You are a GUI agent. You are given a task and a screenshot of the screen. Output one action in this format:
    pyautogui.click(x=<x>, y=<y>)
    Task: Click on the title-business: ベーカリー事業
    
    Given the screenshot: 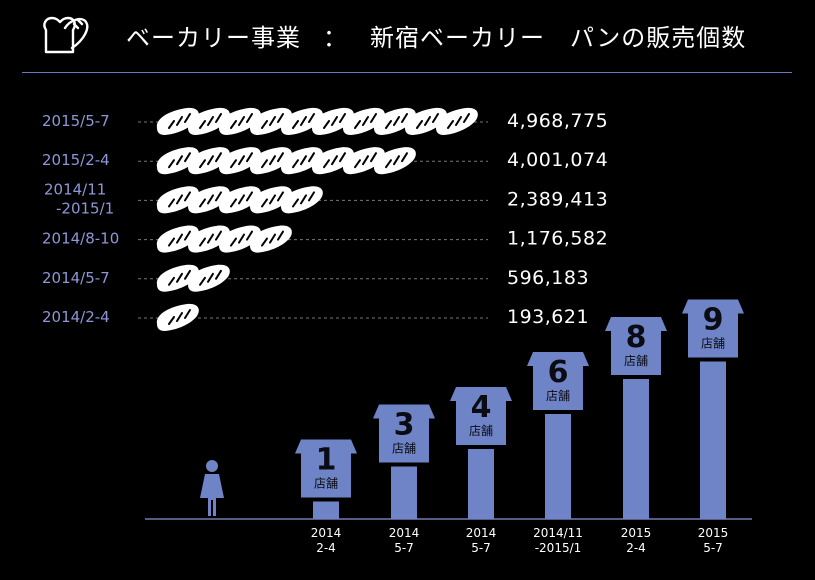 What is the action you would take?
    pyautogui.click(x=213, y=38)
    